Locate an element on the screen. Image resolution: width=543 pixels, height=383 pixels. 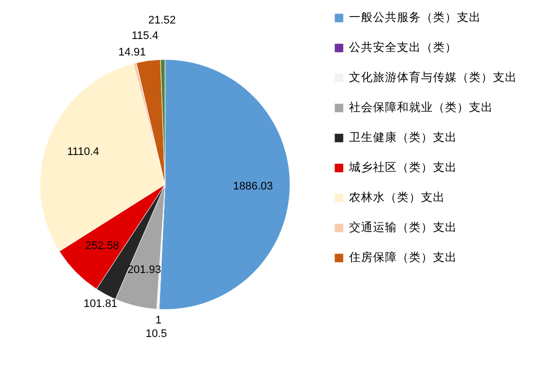
data-label: 115.4 is located at coordinates (145, 36).